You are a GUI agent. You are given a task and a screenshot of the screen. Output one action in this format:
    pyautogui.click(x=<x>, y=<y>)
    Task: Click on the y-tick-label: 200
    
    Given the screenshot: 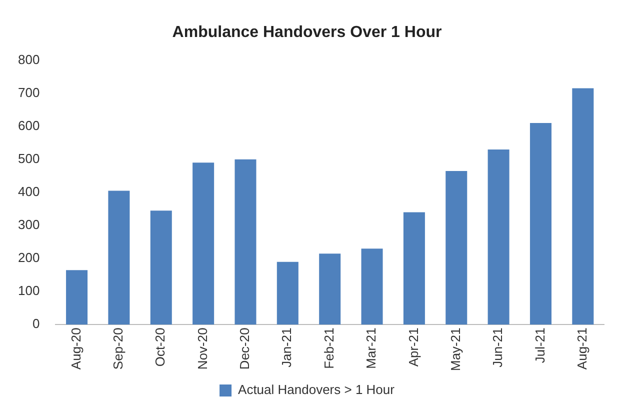 What is the action you would take?
    pyautogui.click(x=29, y=258)
    